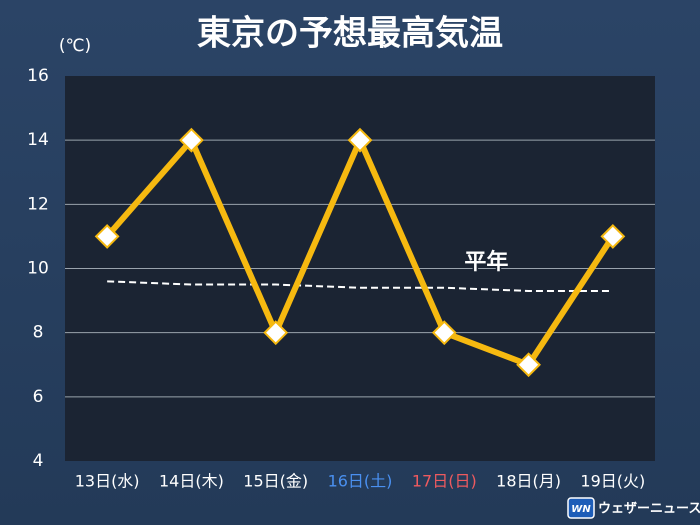 Image resolution: width=700 pixels, height=525 pixels. I want to click on y-tick-label: 10, so click(38, 269).